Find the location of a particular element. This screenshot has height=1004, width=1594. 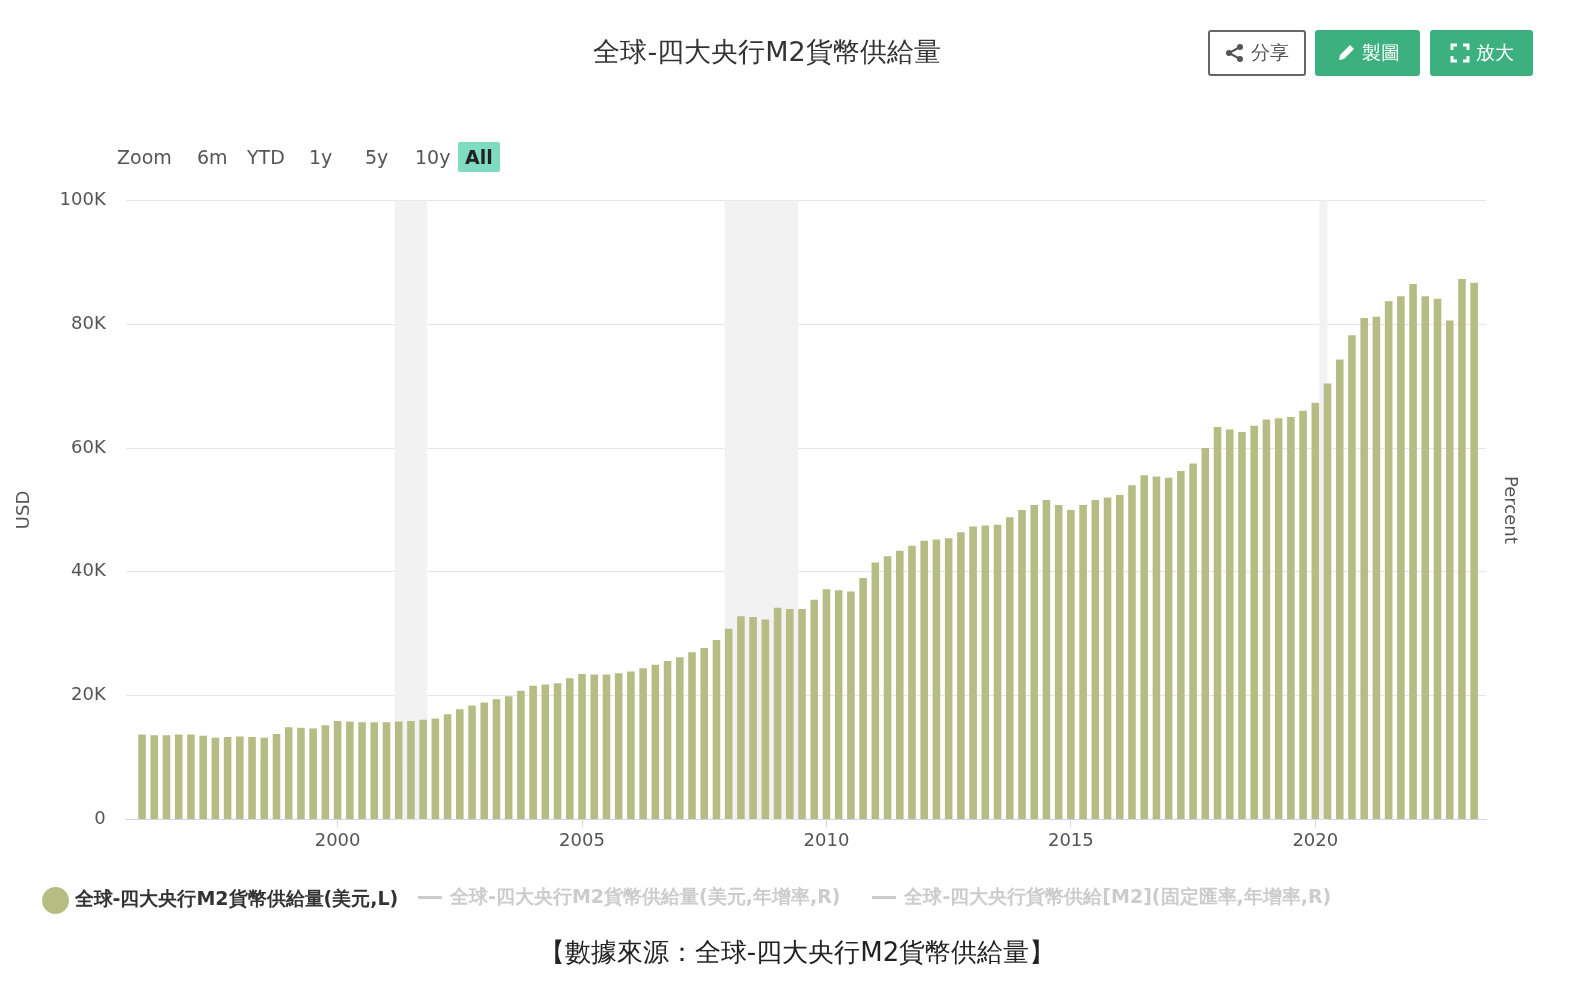

x-tick-label: 2020 is located at coordinates (1315, 839).